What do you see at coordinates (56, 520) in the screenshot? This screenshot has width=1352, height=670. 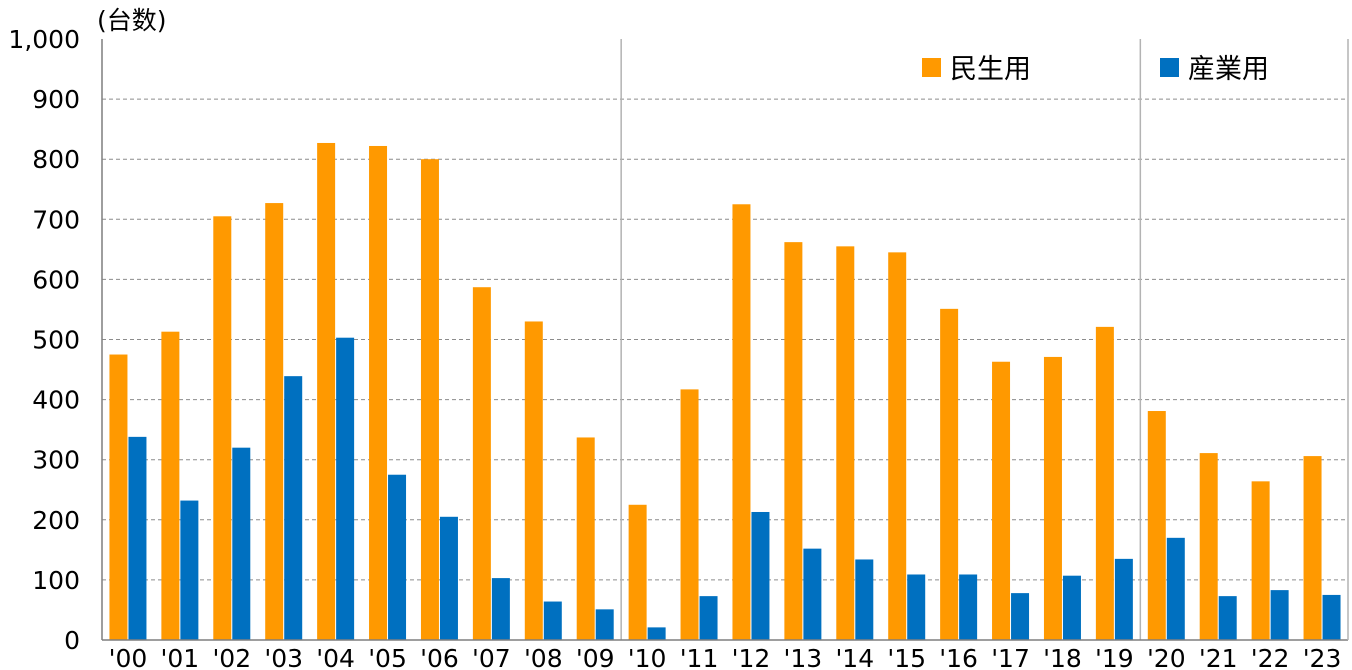 I see `y-tick-label: 200` at bounding box center [56, 520].